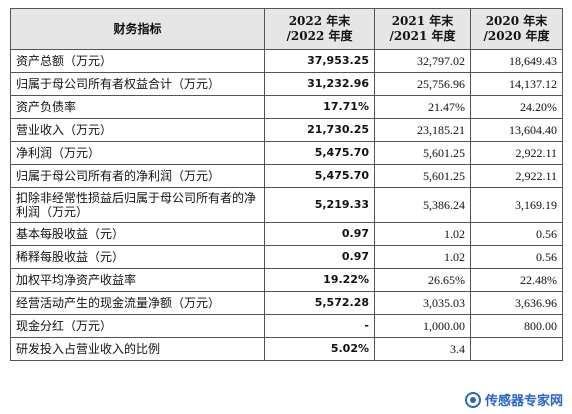 The width and height of the screenshot is (572, 414). Describe the element at coordinates (422, 326) in the screenshot. I see `cell-2021: 1,000.00` at that location.